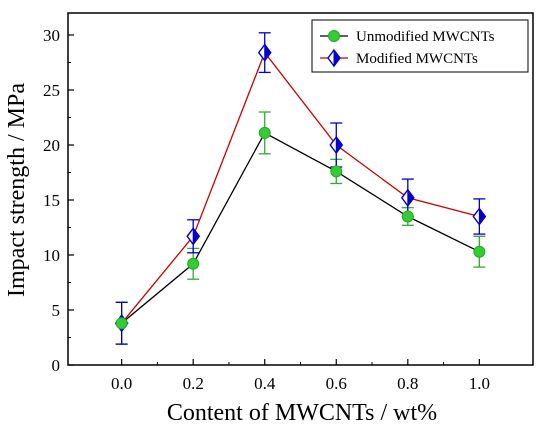 Image resolution: width=550 pixels, height=431 pixels. I want to click on x-tick-label: 0.2, so click(193, 383).